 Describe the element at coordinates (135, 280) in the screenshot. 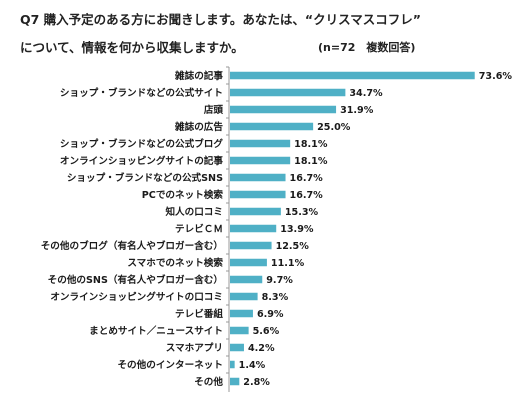

I see `category-label: その他のSNS（有名人やブロガー含む）` at that location.